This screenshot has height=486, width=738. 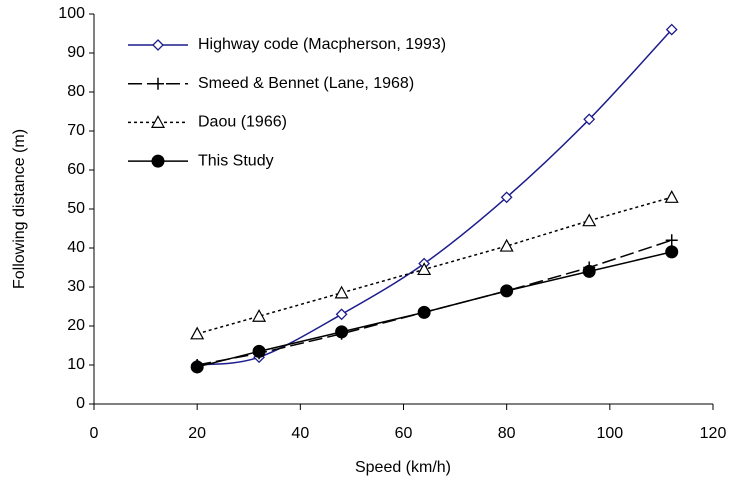 I want to click on x-tick-label: 40, so click(x=300, y=433).